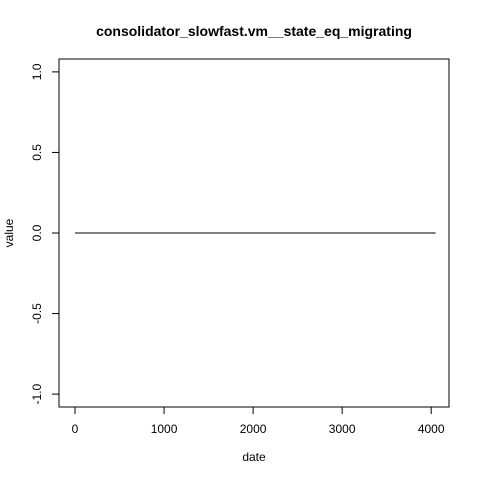 The width and height of the screenshot is (480, 480). I want to click on y-tick-label: -1.0, so click(37, 393).